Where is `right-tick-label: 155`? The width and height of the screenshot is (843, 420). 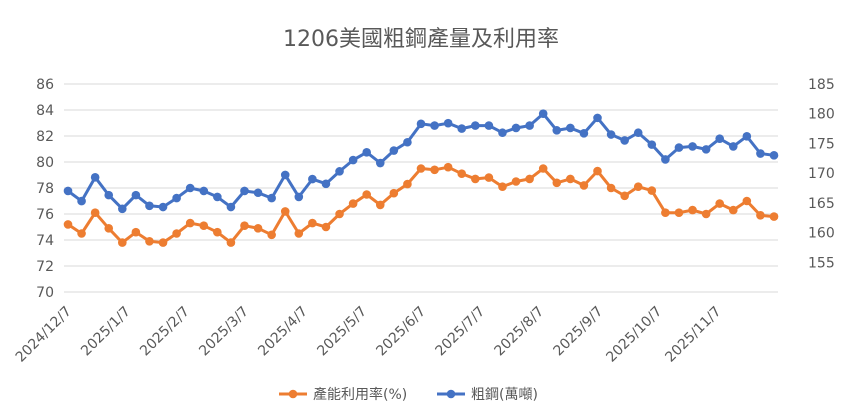 right-tick-label: 155 is located at coordinates (821, 263).